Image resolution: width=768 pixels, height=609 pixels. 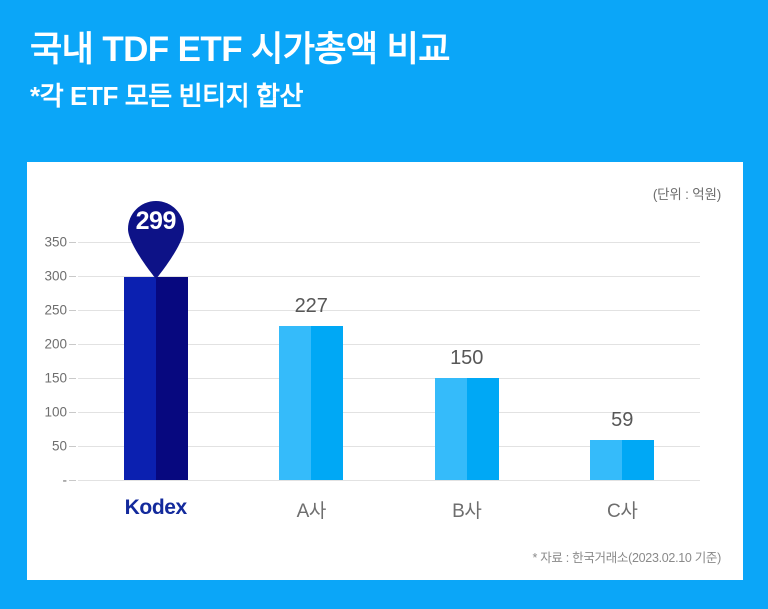 What do you see at coordinates (156, 220) in the screenshot?
I see `pin-value-label: 299` at bounding box center [156, 220].